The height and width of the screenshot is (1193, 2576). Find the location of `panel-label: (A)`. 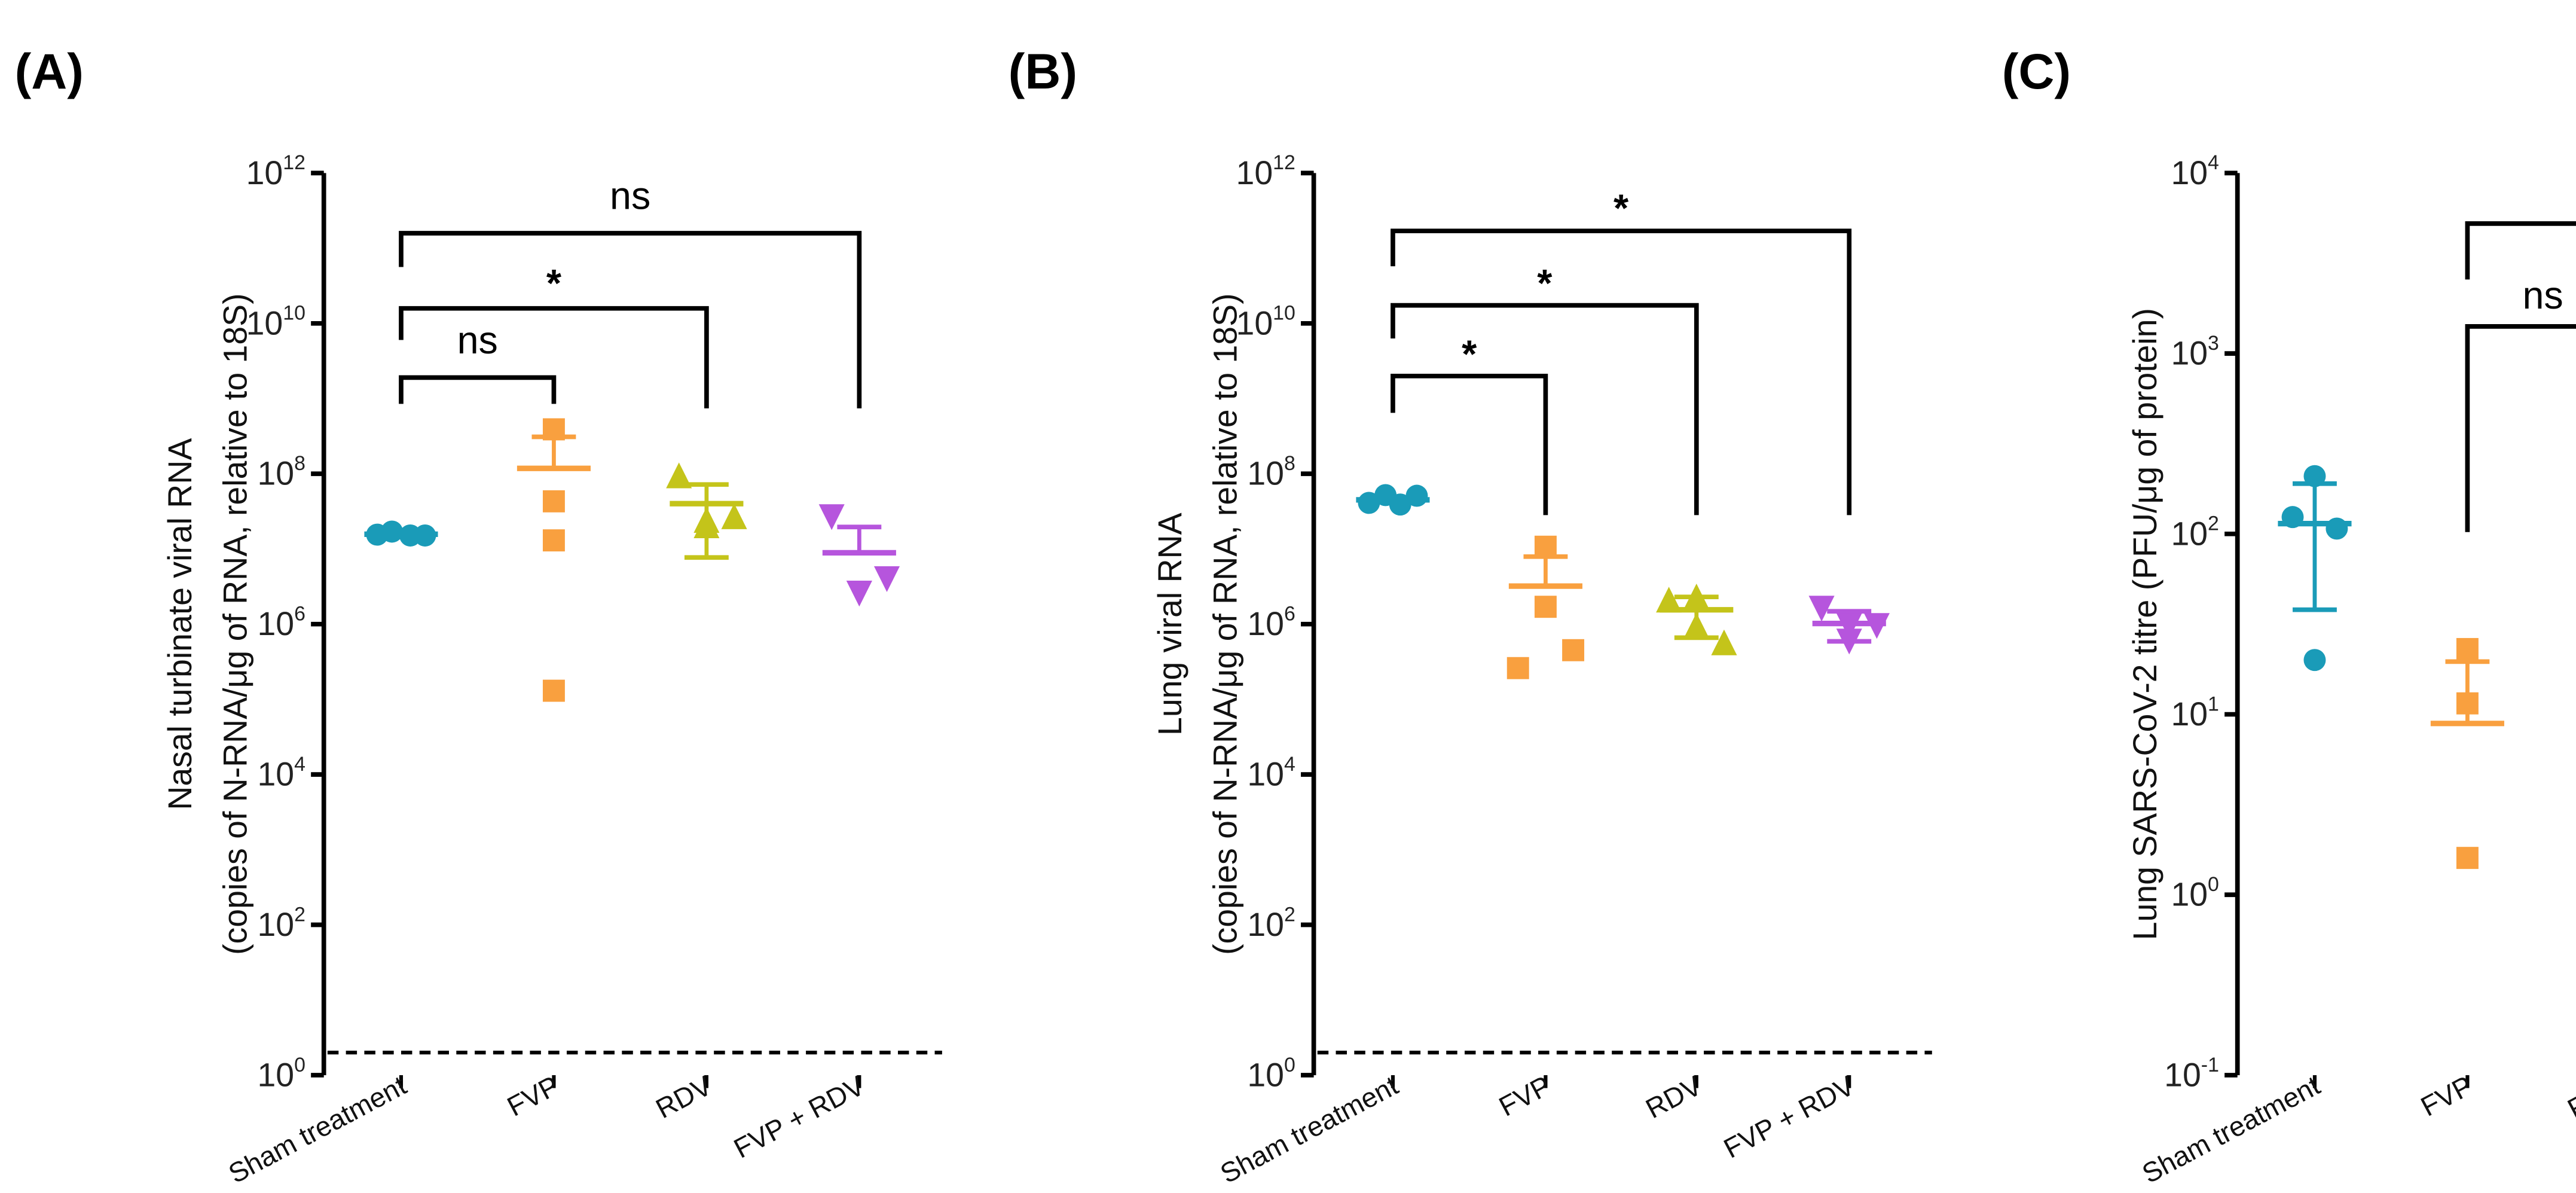

panel-label: (A) is located at coordinates (49, 71).